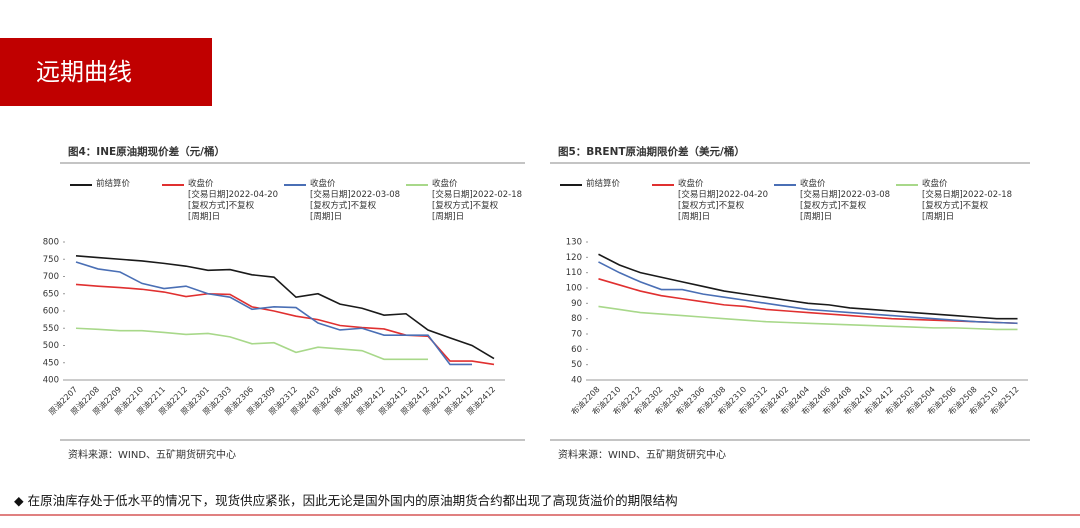  I want to click on y-tick-label: 800, so click(51, 243).